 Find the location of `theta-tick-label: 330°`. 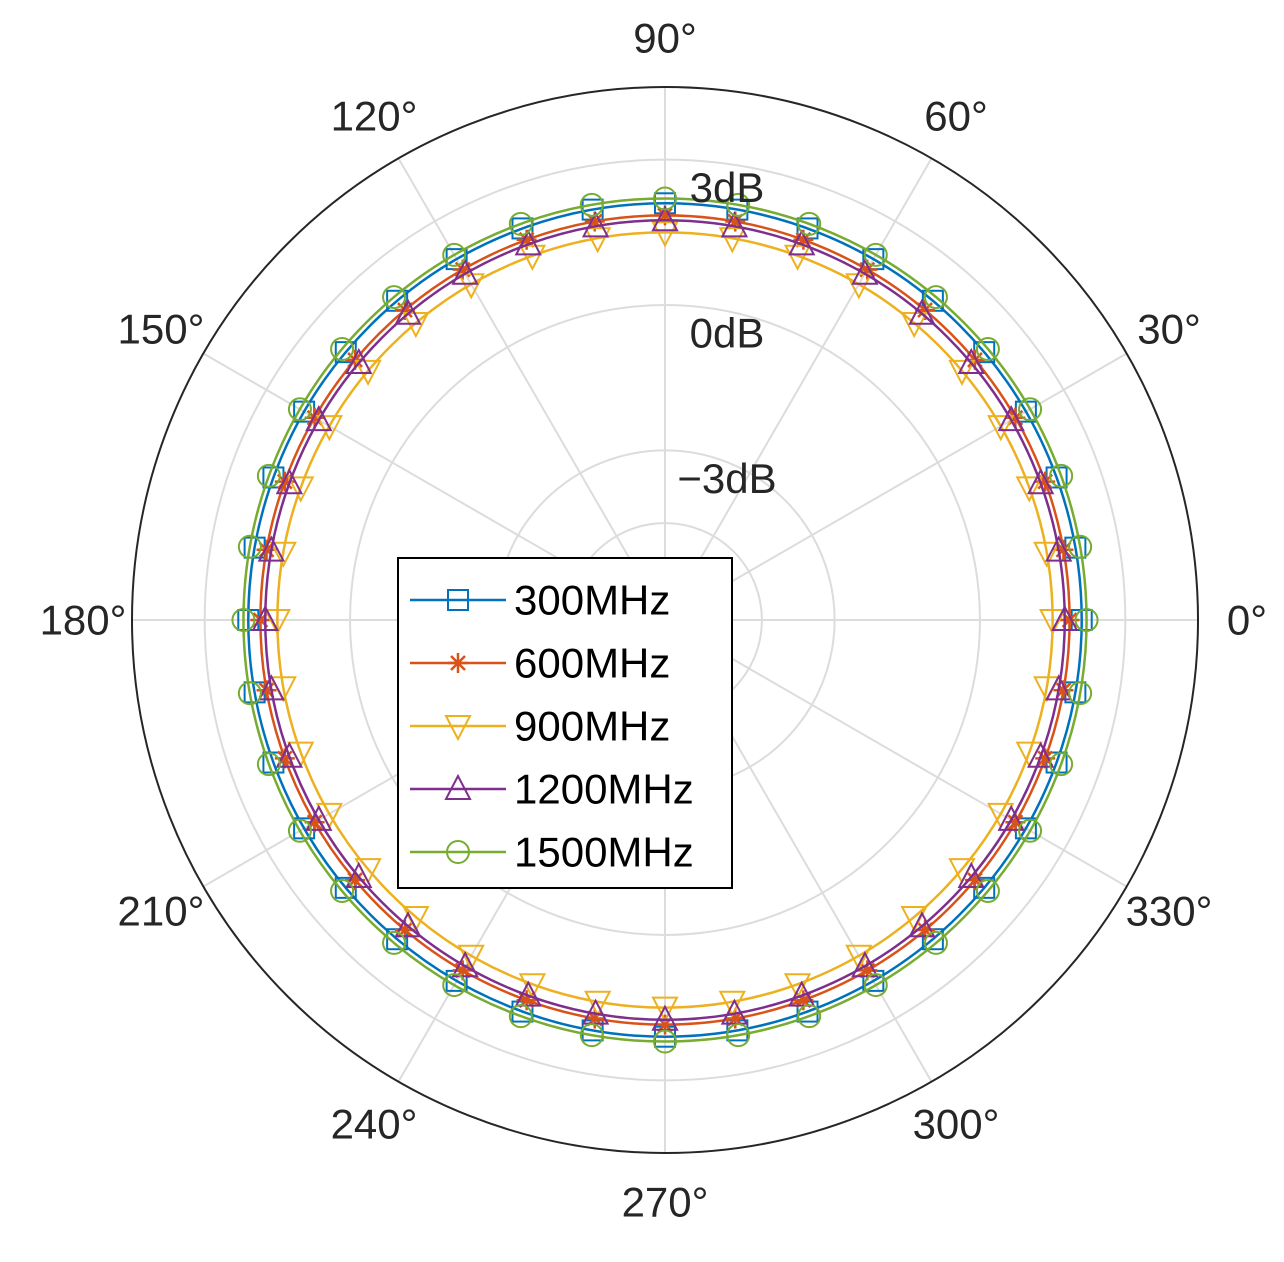

theta-tick-label: 330° is located at coordinates (1169, 911).